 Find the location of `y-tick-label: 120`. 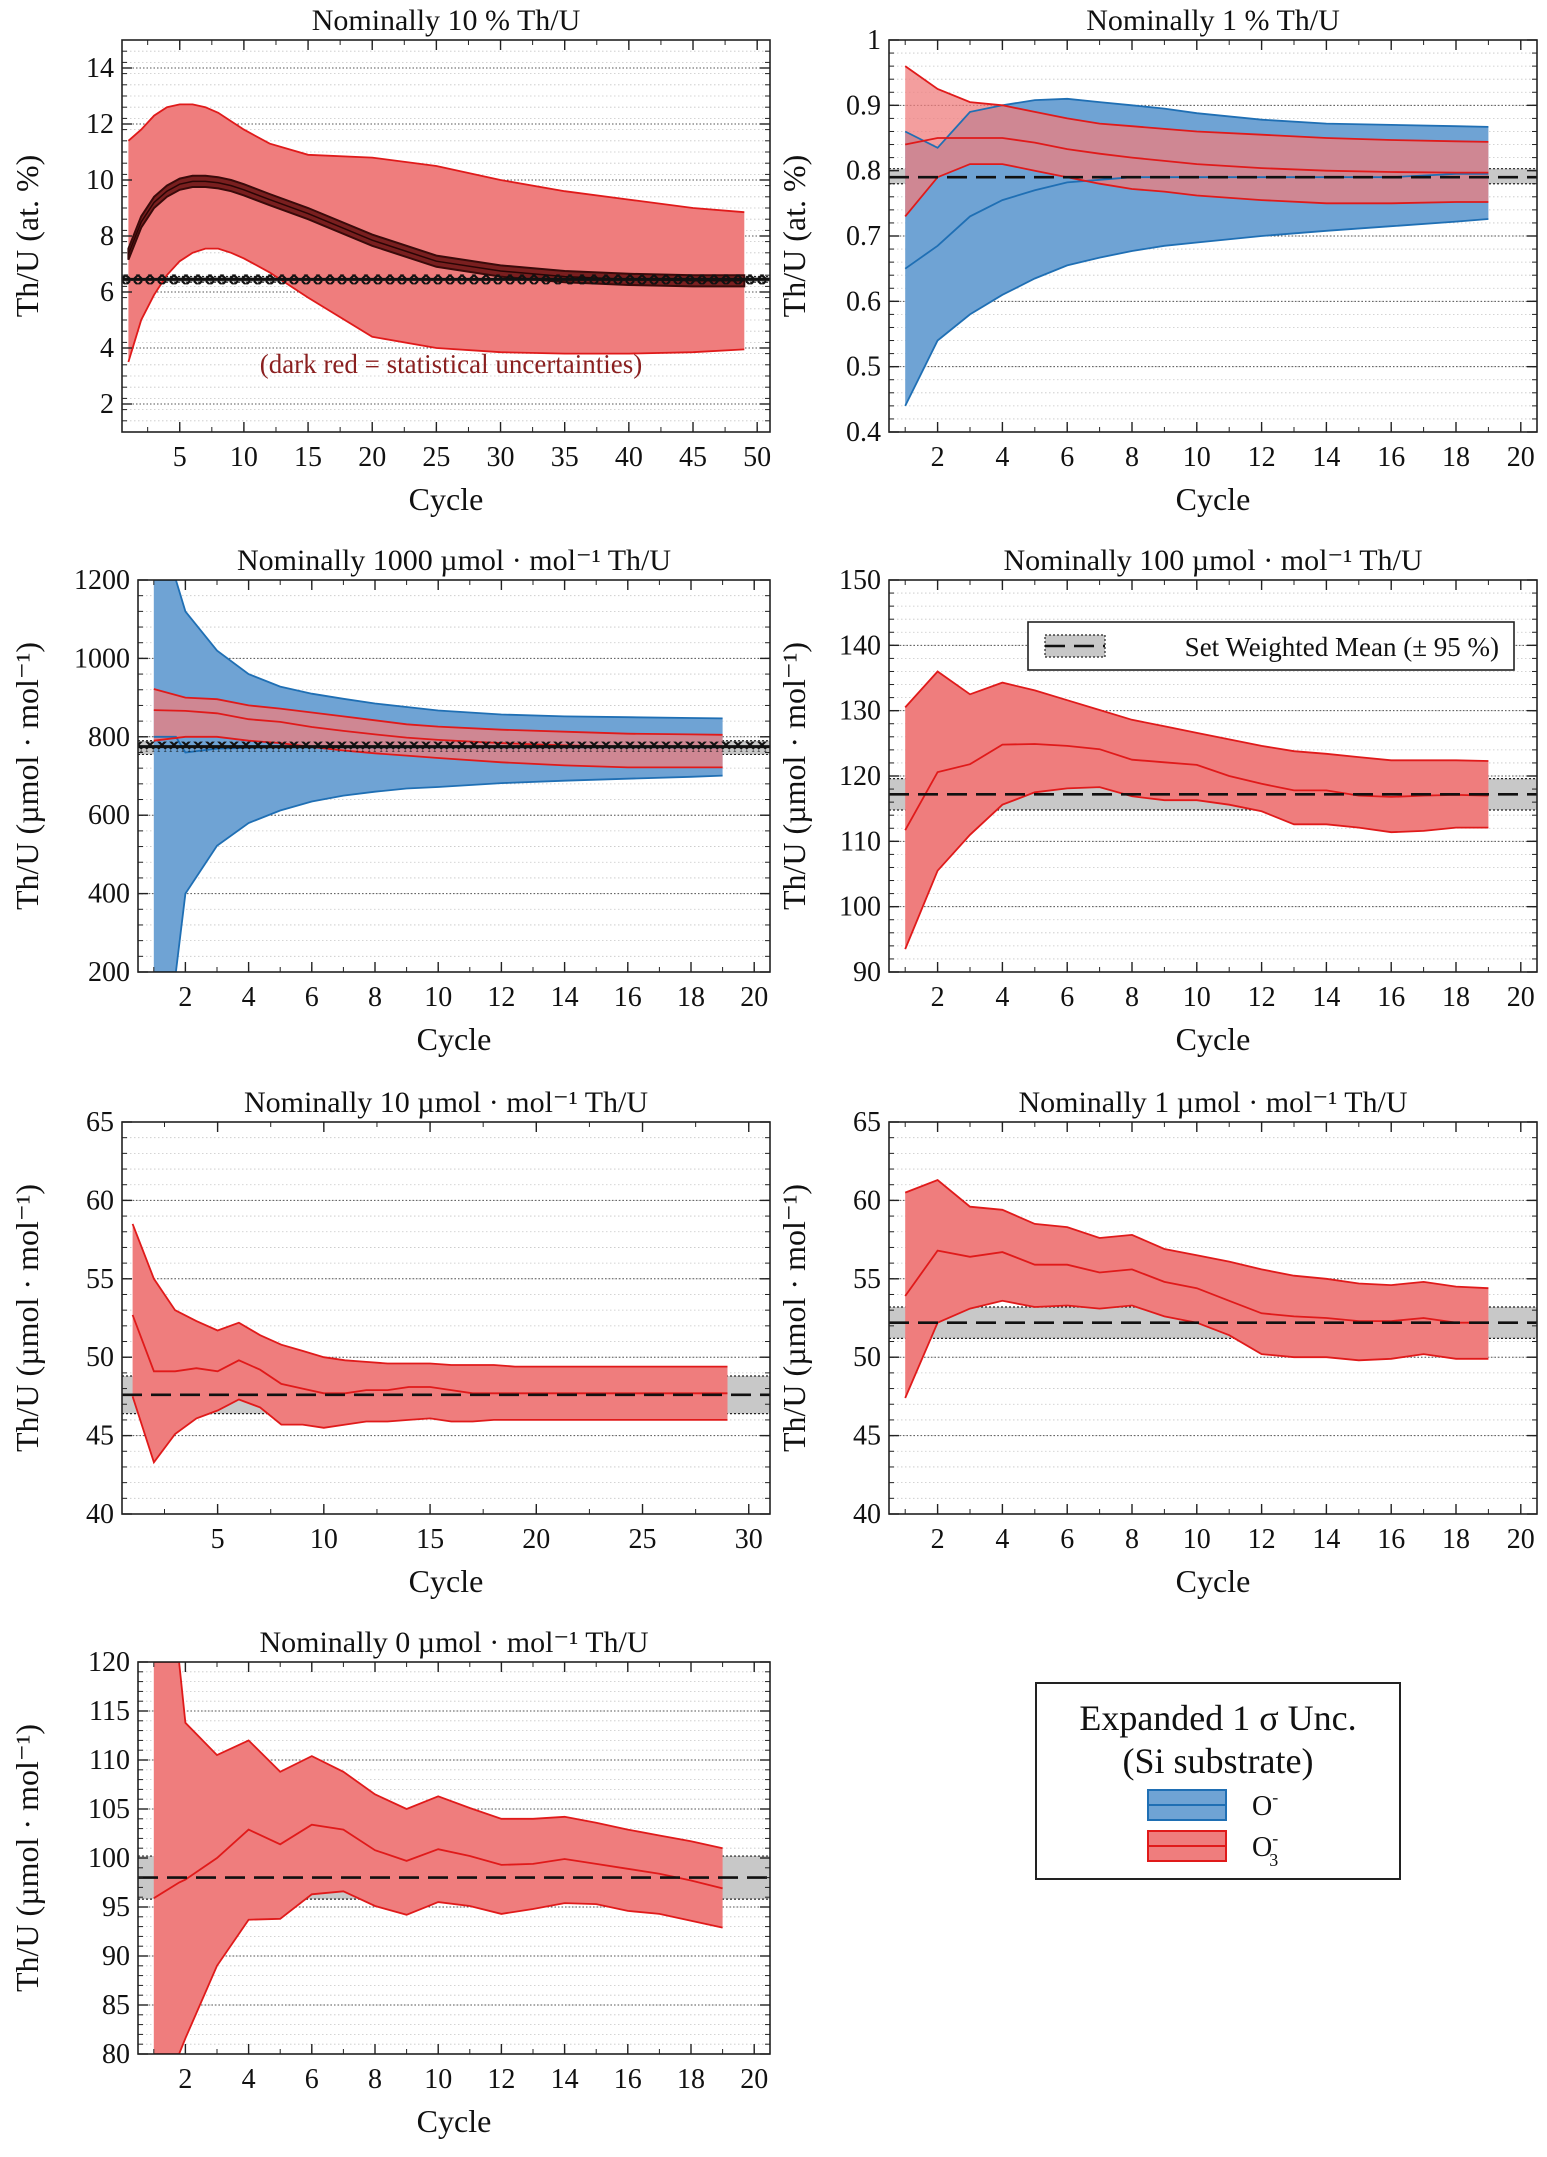

y-tick-label: 120 is located at coordinates (860, 776).